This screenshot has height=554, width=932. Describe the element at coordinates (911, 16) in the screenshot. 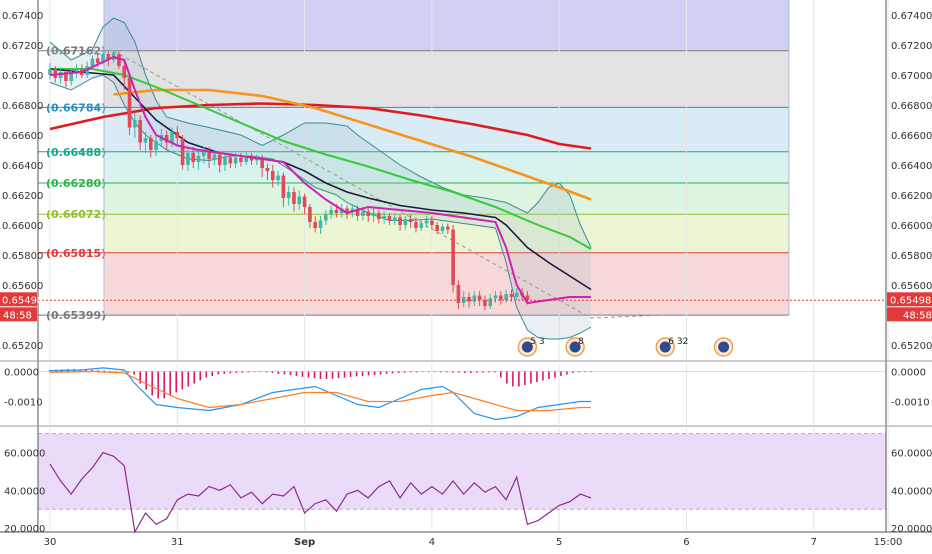

I see `y-tick-right-0: 0.67400` at that location.